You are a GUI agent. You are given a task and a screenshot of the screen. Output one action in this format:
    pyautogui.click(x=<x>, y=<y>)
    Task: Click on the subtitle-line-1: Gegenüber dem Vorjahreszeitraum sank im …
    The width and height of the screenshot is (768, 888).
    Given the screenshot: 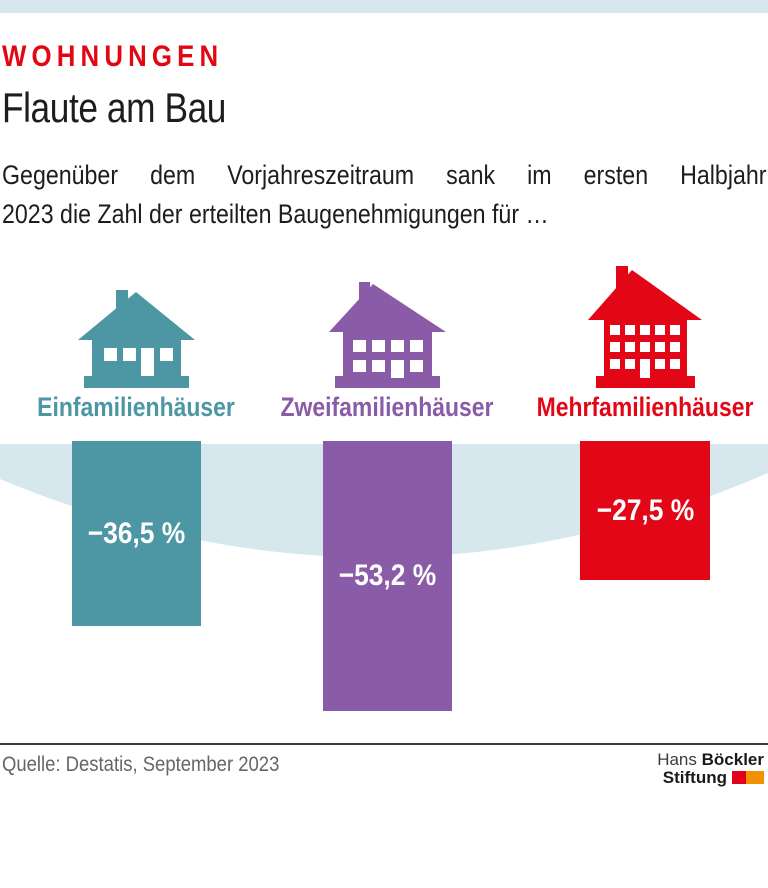 What is the action you would take?
    pyautogui.click(x=384, y=175)
    